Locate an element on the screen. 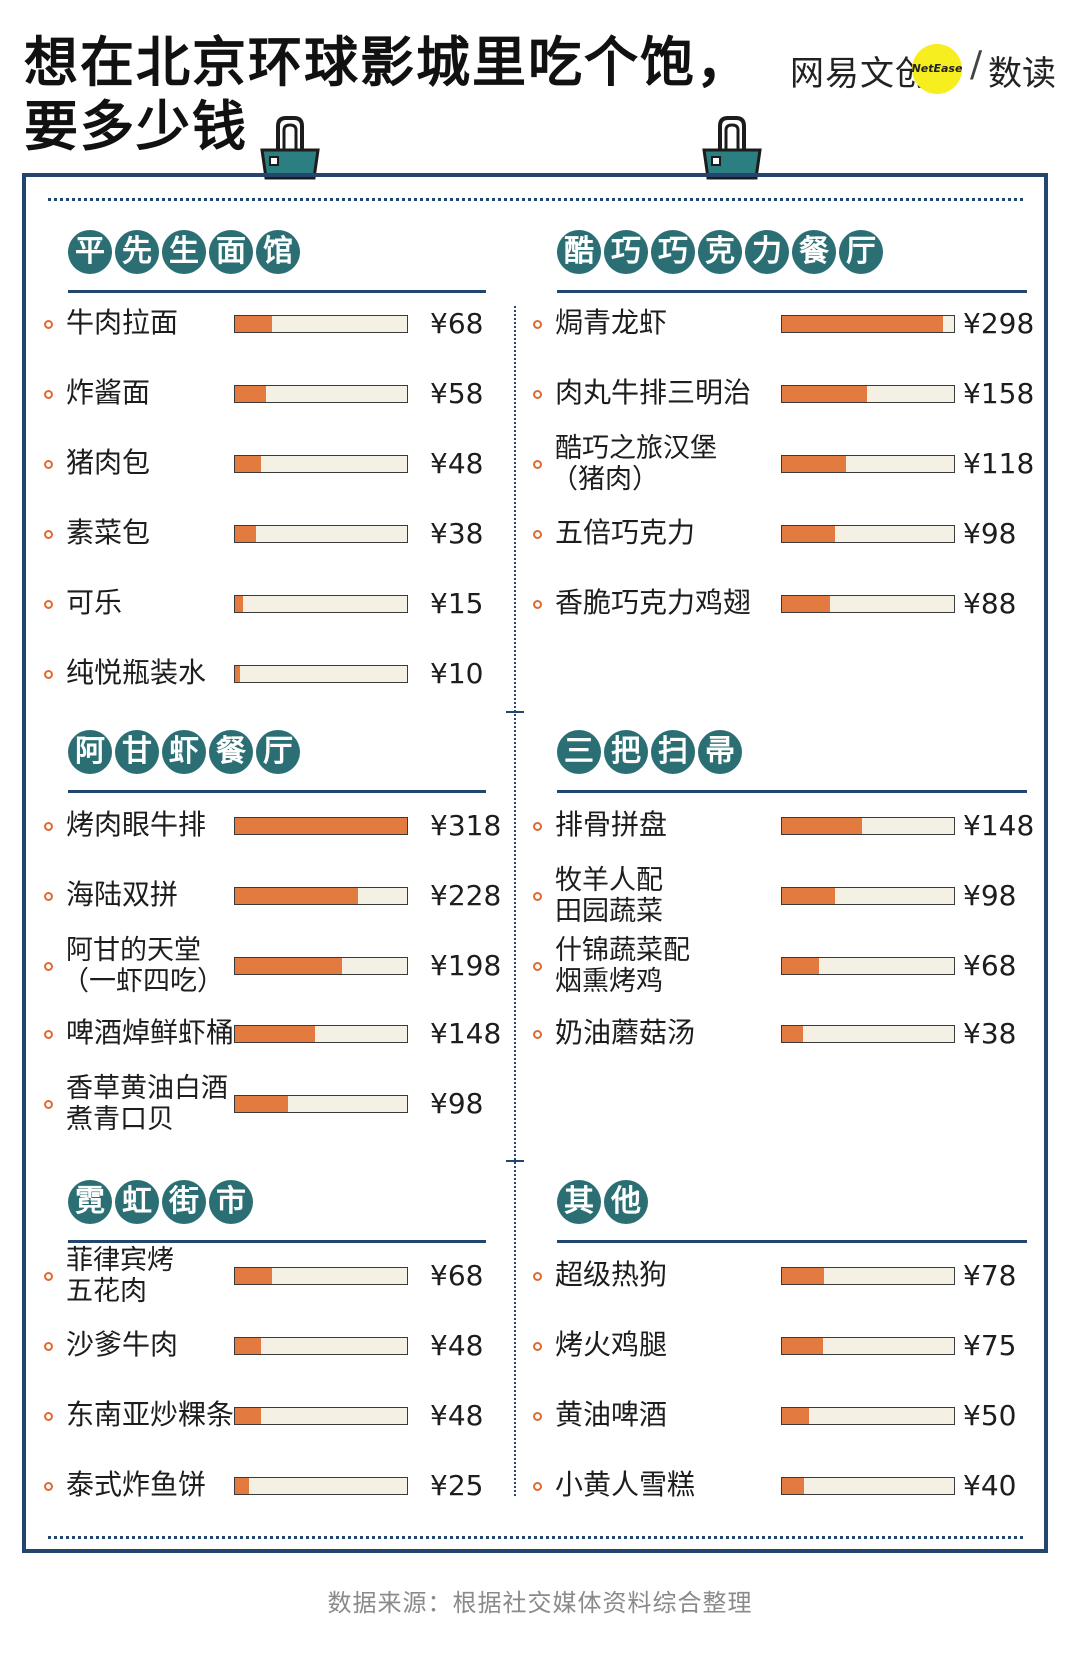 The height and width of the screenshot is (1662, 1080). price-label: ¥198 is located at coordinates (466, 965).